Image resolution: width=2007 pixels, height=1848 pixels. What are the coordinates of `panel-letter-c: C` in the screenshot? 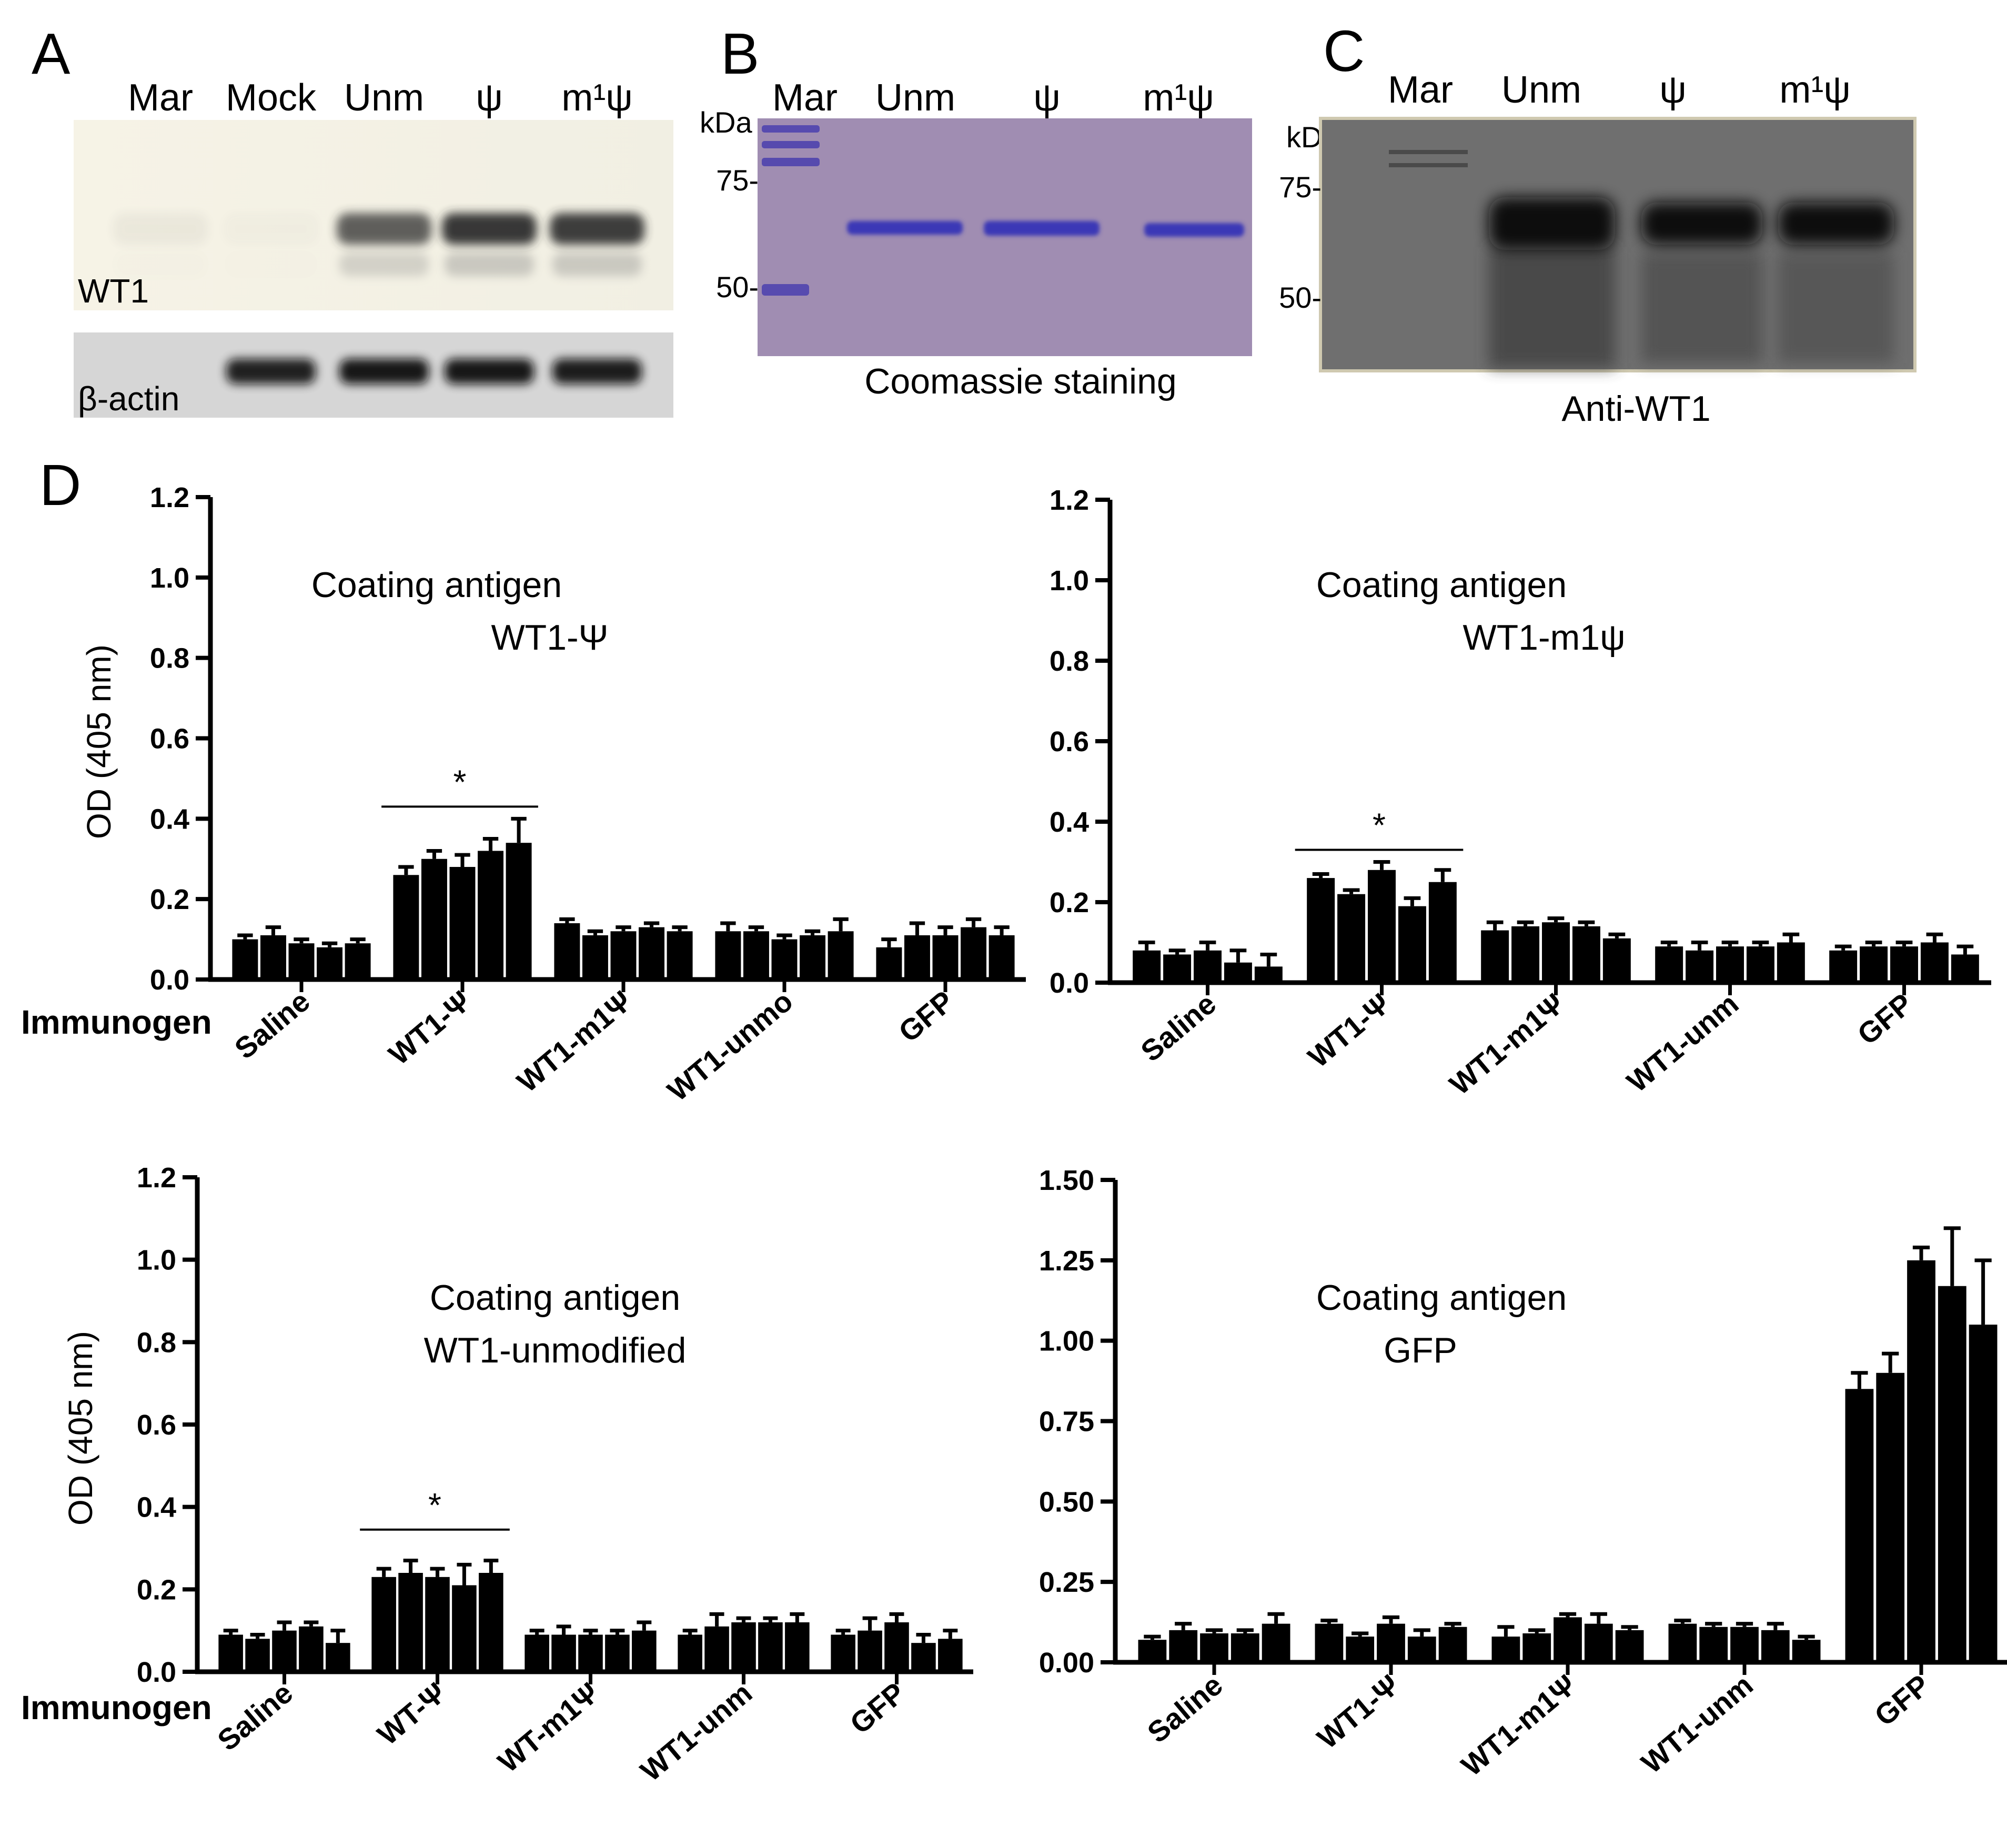 It's located at (1344, 52).